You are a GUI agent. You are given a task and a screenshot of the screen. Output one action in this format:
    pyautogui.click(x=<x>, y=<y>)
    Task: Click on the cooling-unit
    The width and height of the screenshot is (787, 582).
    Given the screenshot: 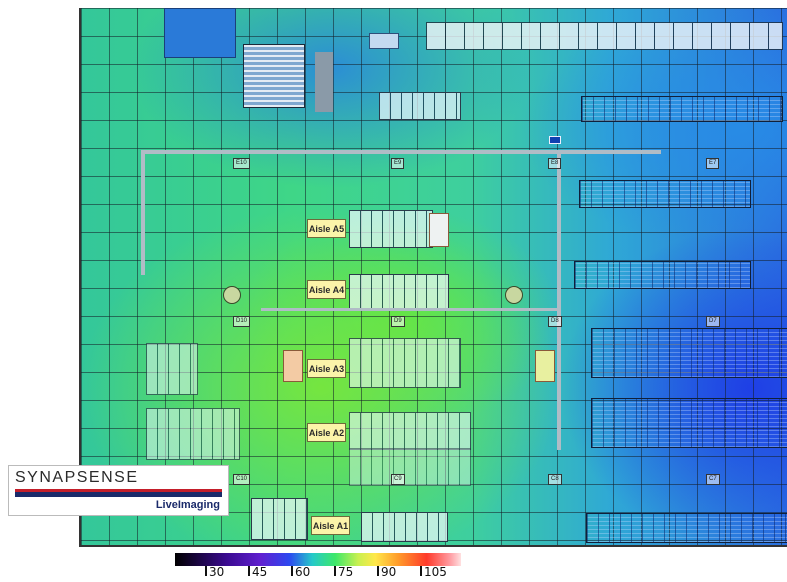 What is the action you would take?
    pyautogui.click(x=439, y=230)
    